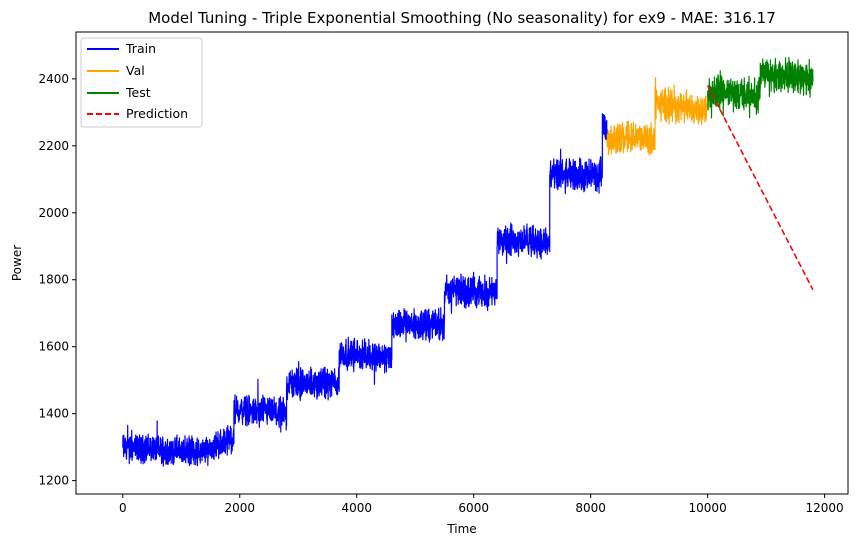 The height and width of the screenshot is (547, 859). I want to click on x-tick-label: 6000, so click(473, 508).